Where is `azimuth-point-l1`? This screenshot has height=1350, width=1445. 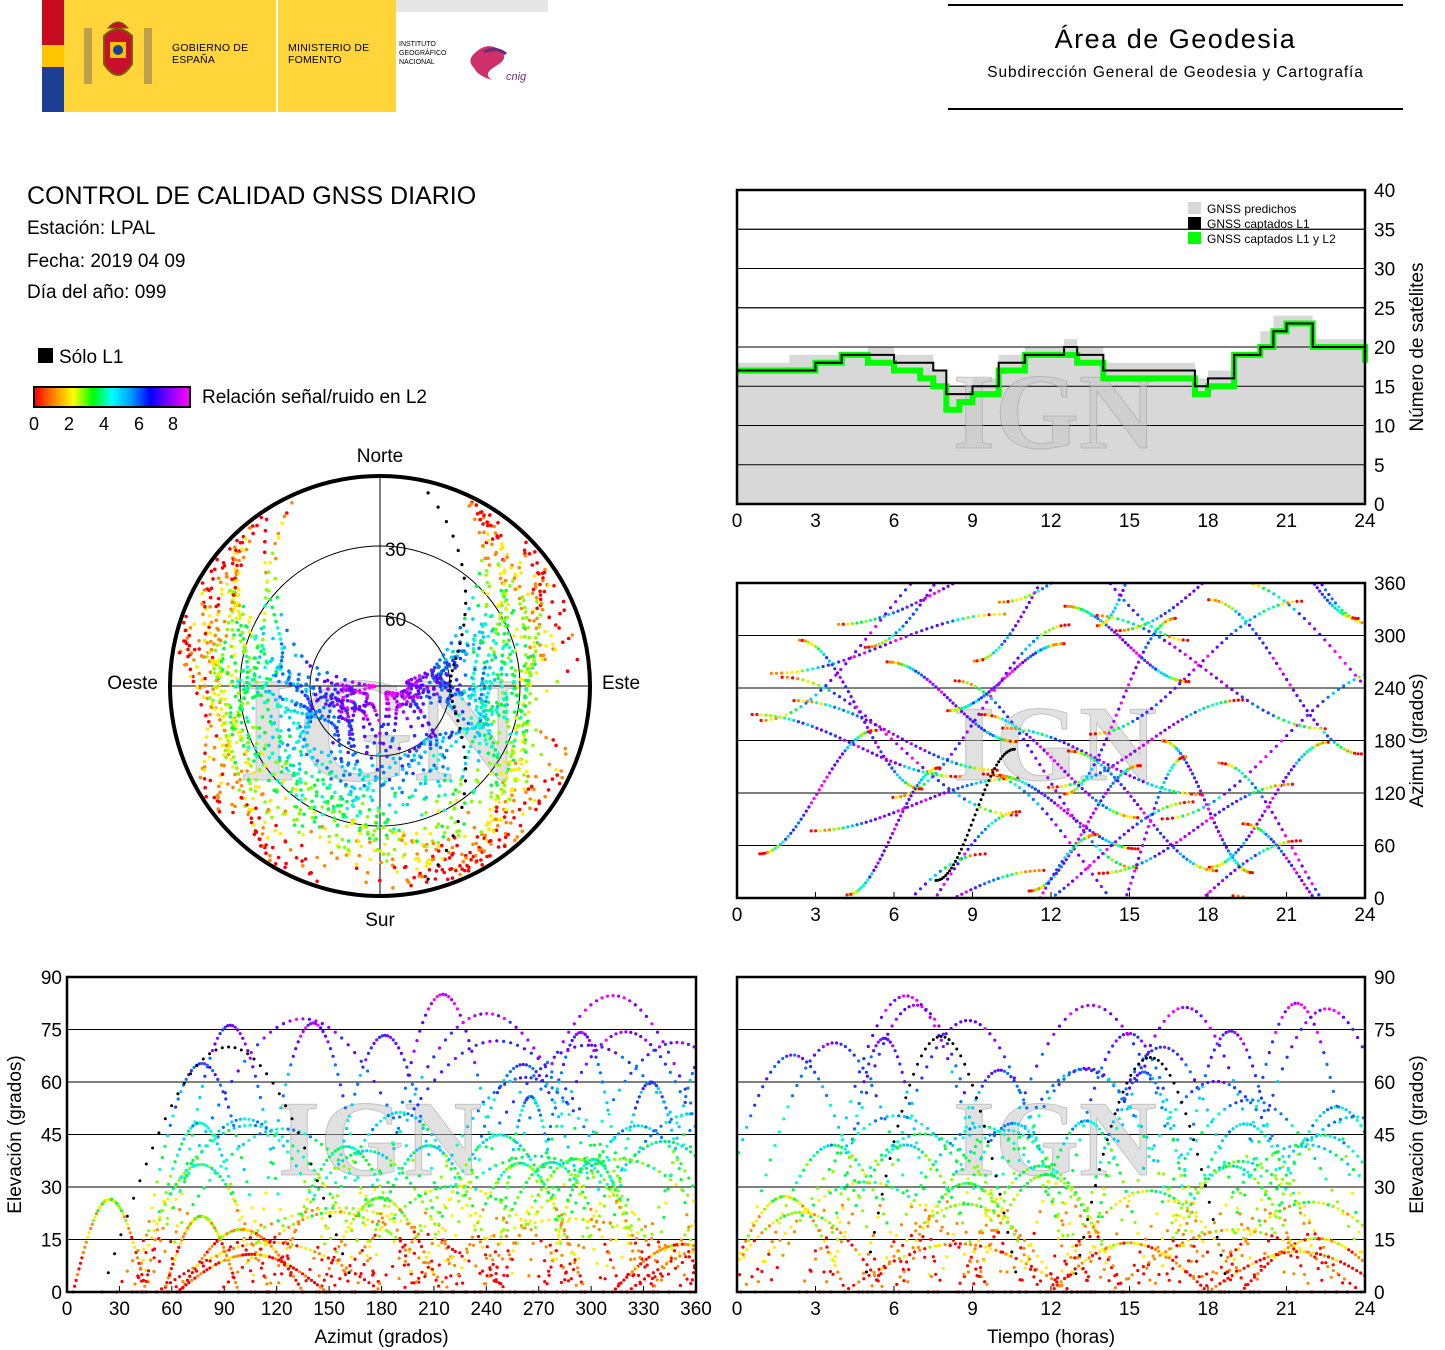 azimuth-point-l1 is located at coordinates (975, 815).